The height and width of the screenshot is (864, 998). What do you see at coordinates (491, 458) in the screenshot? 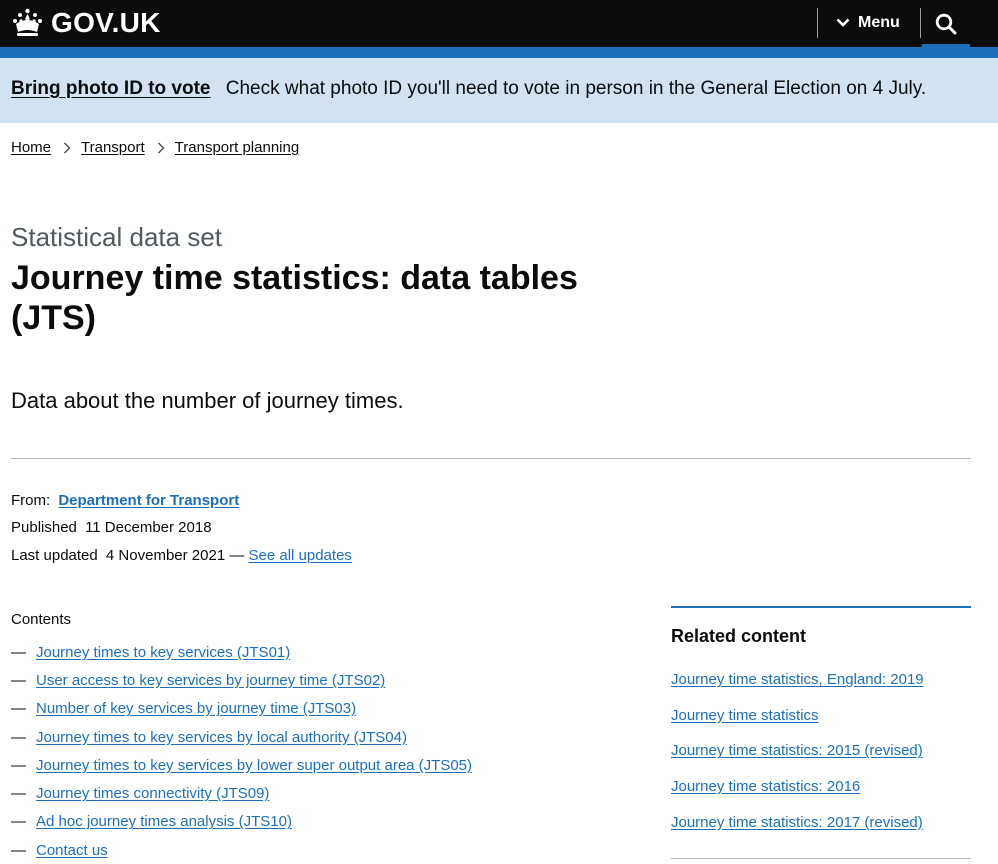
I see `section-divider` at bounding box center [491, 458].